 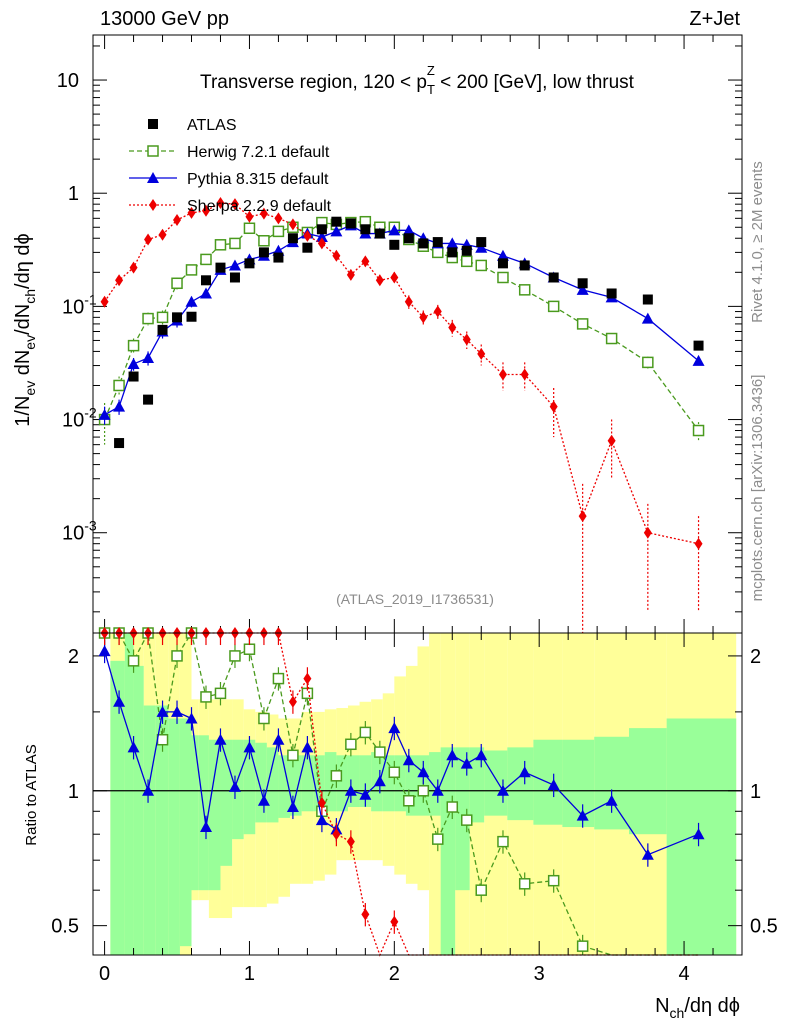 What do you see at coordinates (249, 974) in the screenshot?
I see `x-tick-label: 1` at bounding box center [249, 974].